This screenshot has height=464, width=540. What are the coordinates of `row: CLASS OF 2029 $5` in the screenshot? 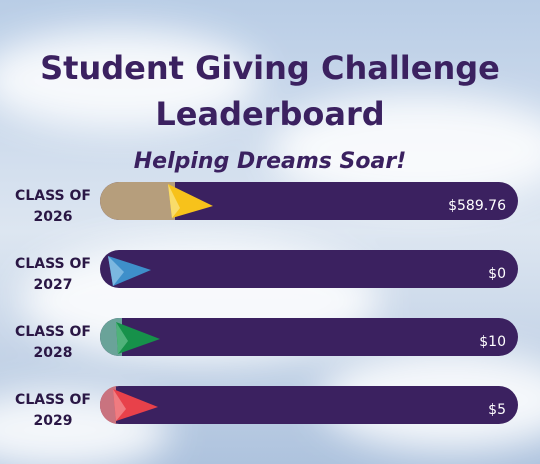 It's located at (266, 407).